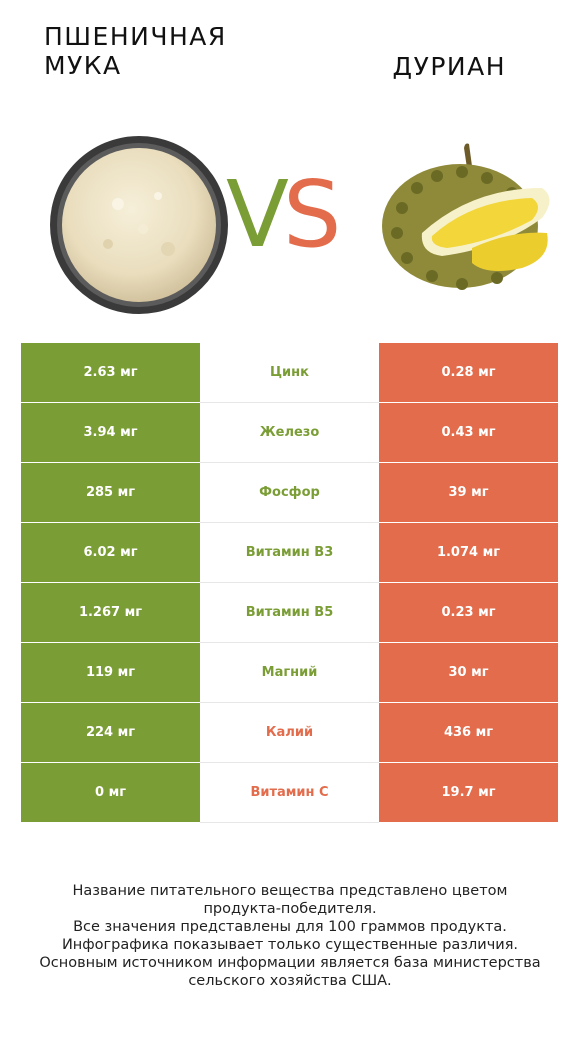 Image resolution: width=580 pixels, height=1054 pixels. Describe the element at coordinates (135, 36) in the screenshot. I see `left-title-line-1: Пшеничная` at that location.